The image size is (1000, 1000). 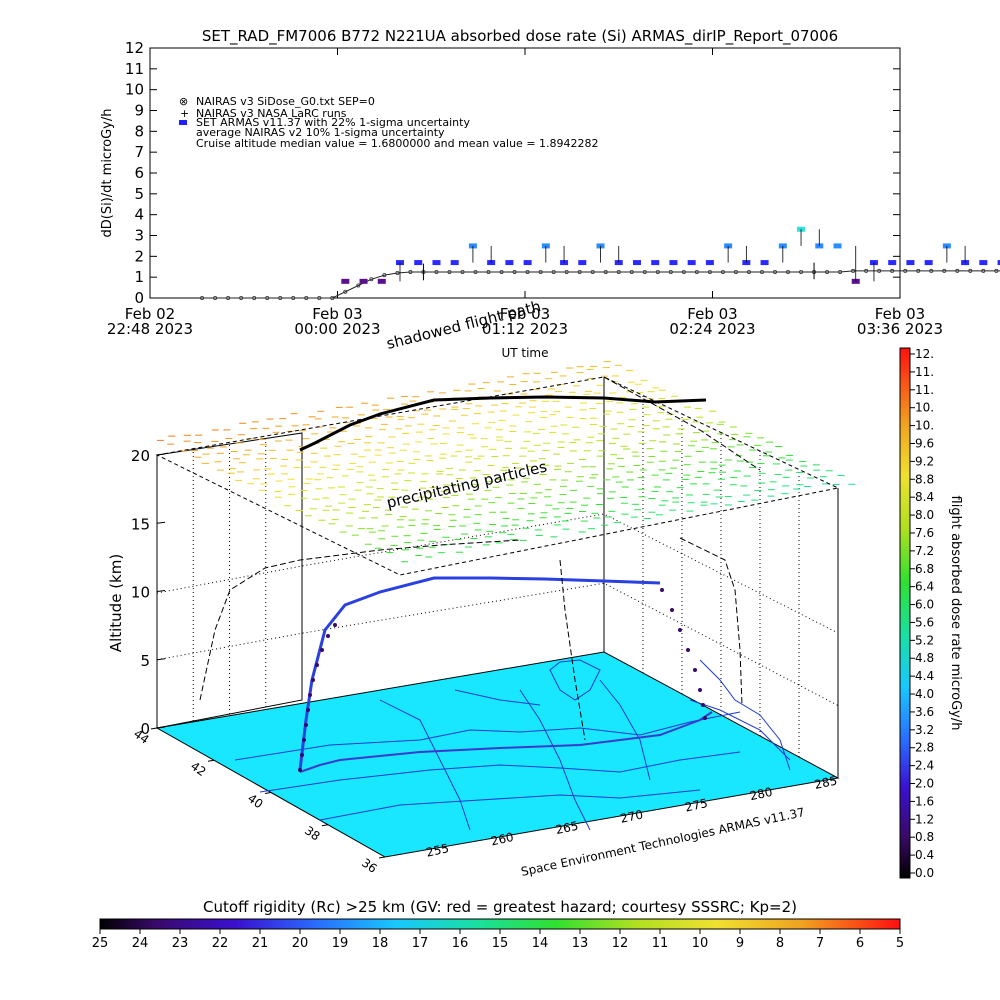 What do you see at coordinates (139, 173) in the screenshot?
I see `y-tick-label: 6` at bounding box center [139, 173].